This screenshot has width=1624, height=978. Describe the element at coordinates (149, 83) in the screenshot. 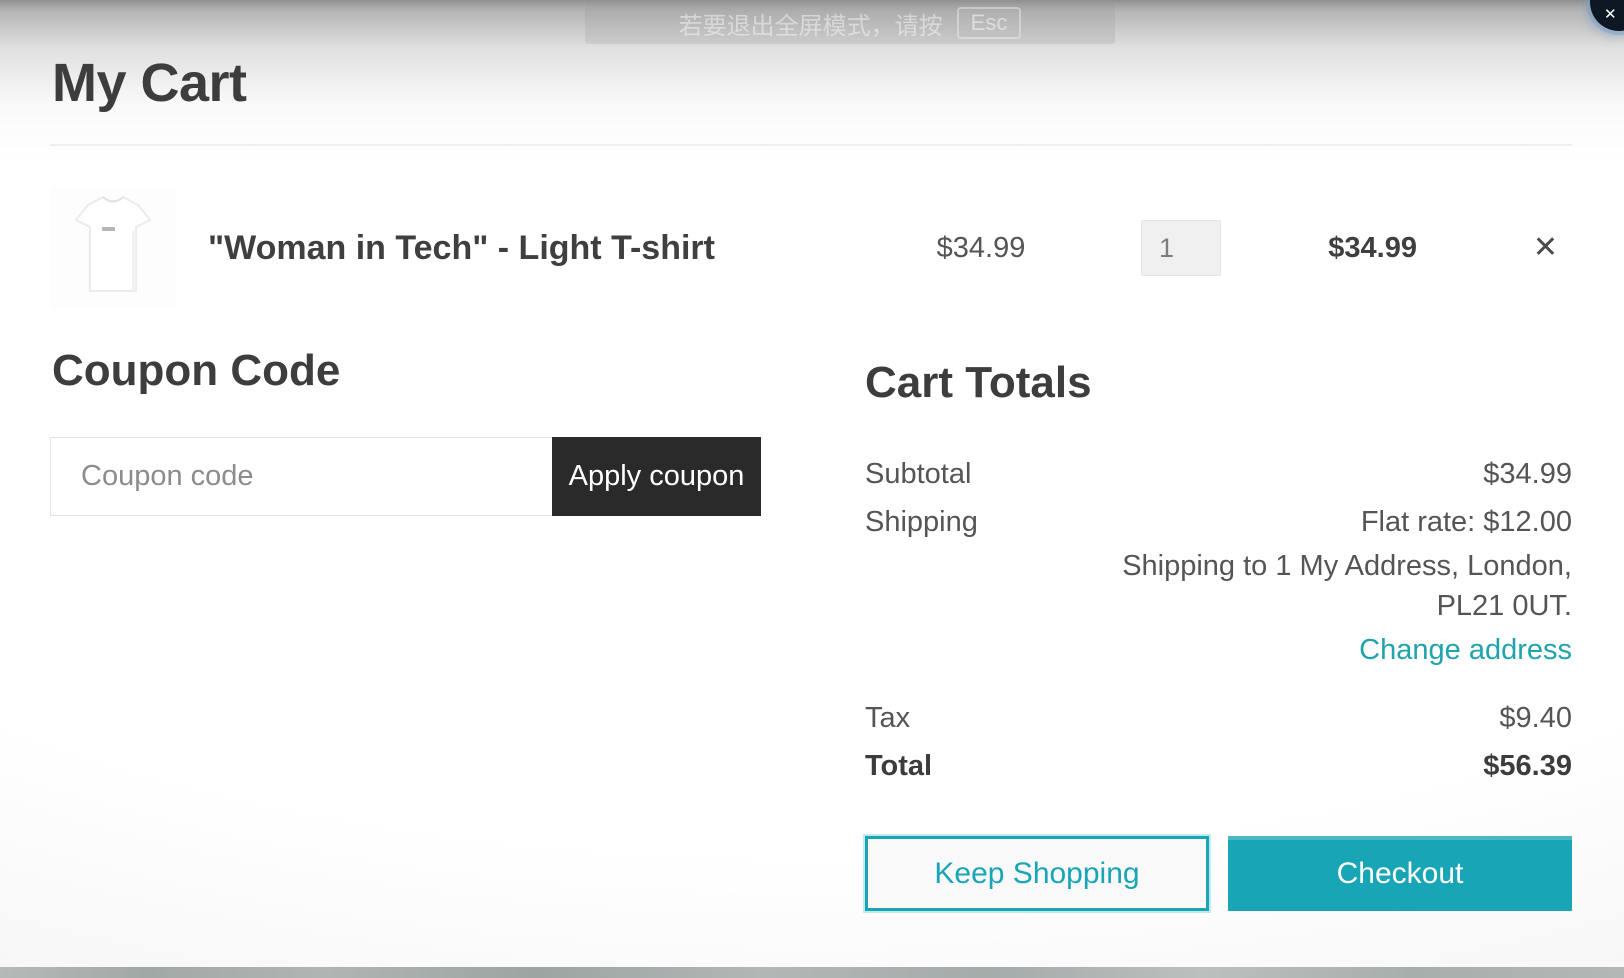

I see `page-title: My Cart` at that location.